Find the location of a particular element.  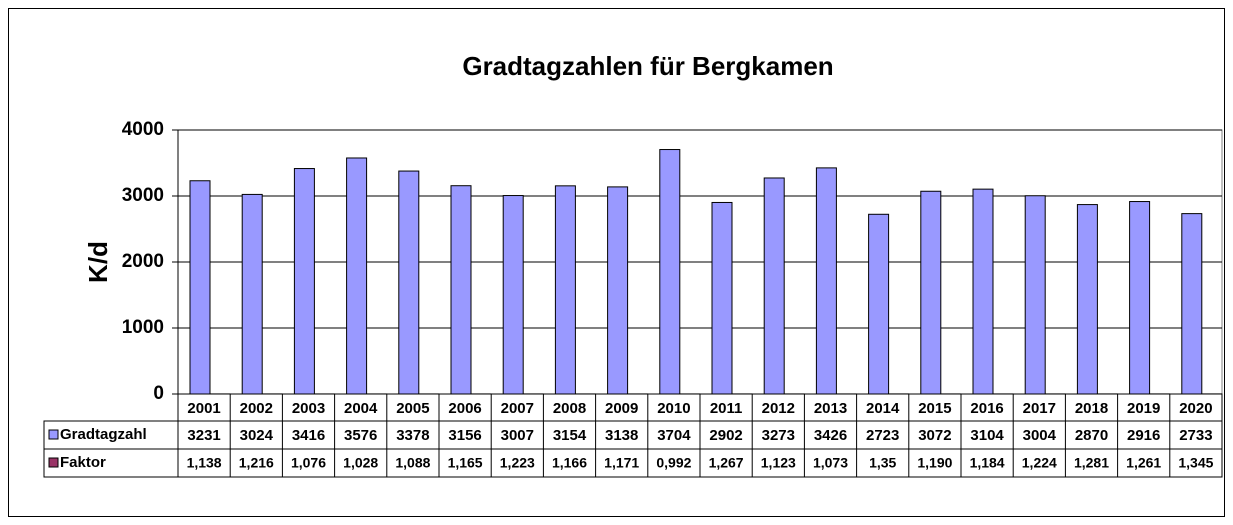

y-tick-label: 4000 is located at coordinates (143, 129).